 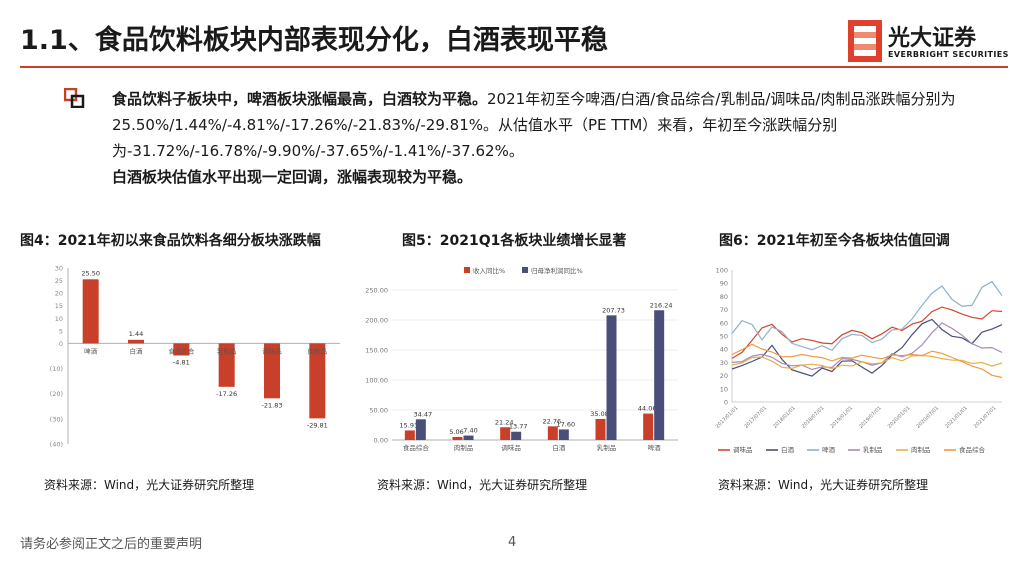 I want to click on logo-chinese-name: 光大证券, so click(x=932, y=38).